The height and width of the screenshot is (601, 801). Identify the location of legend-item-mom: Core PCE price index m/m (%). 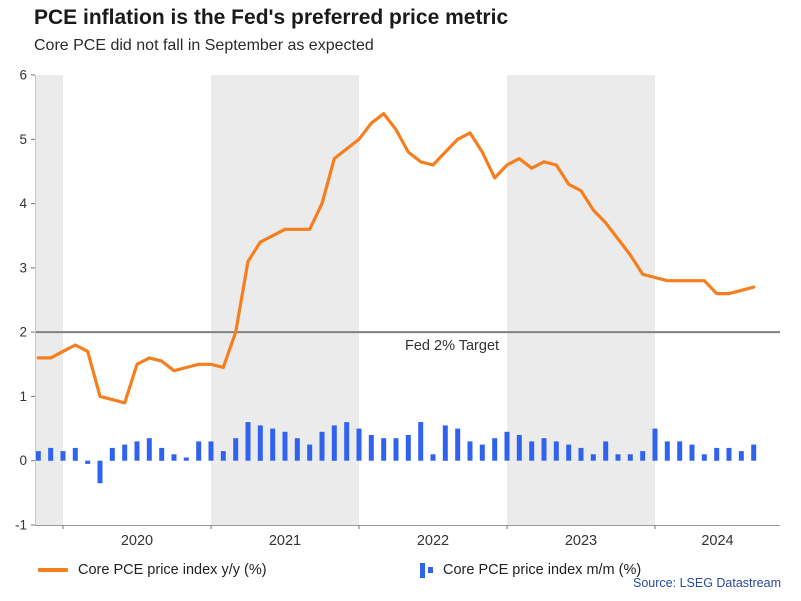
(530, 570).